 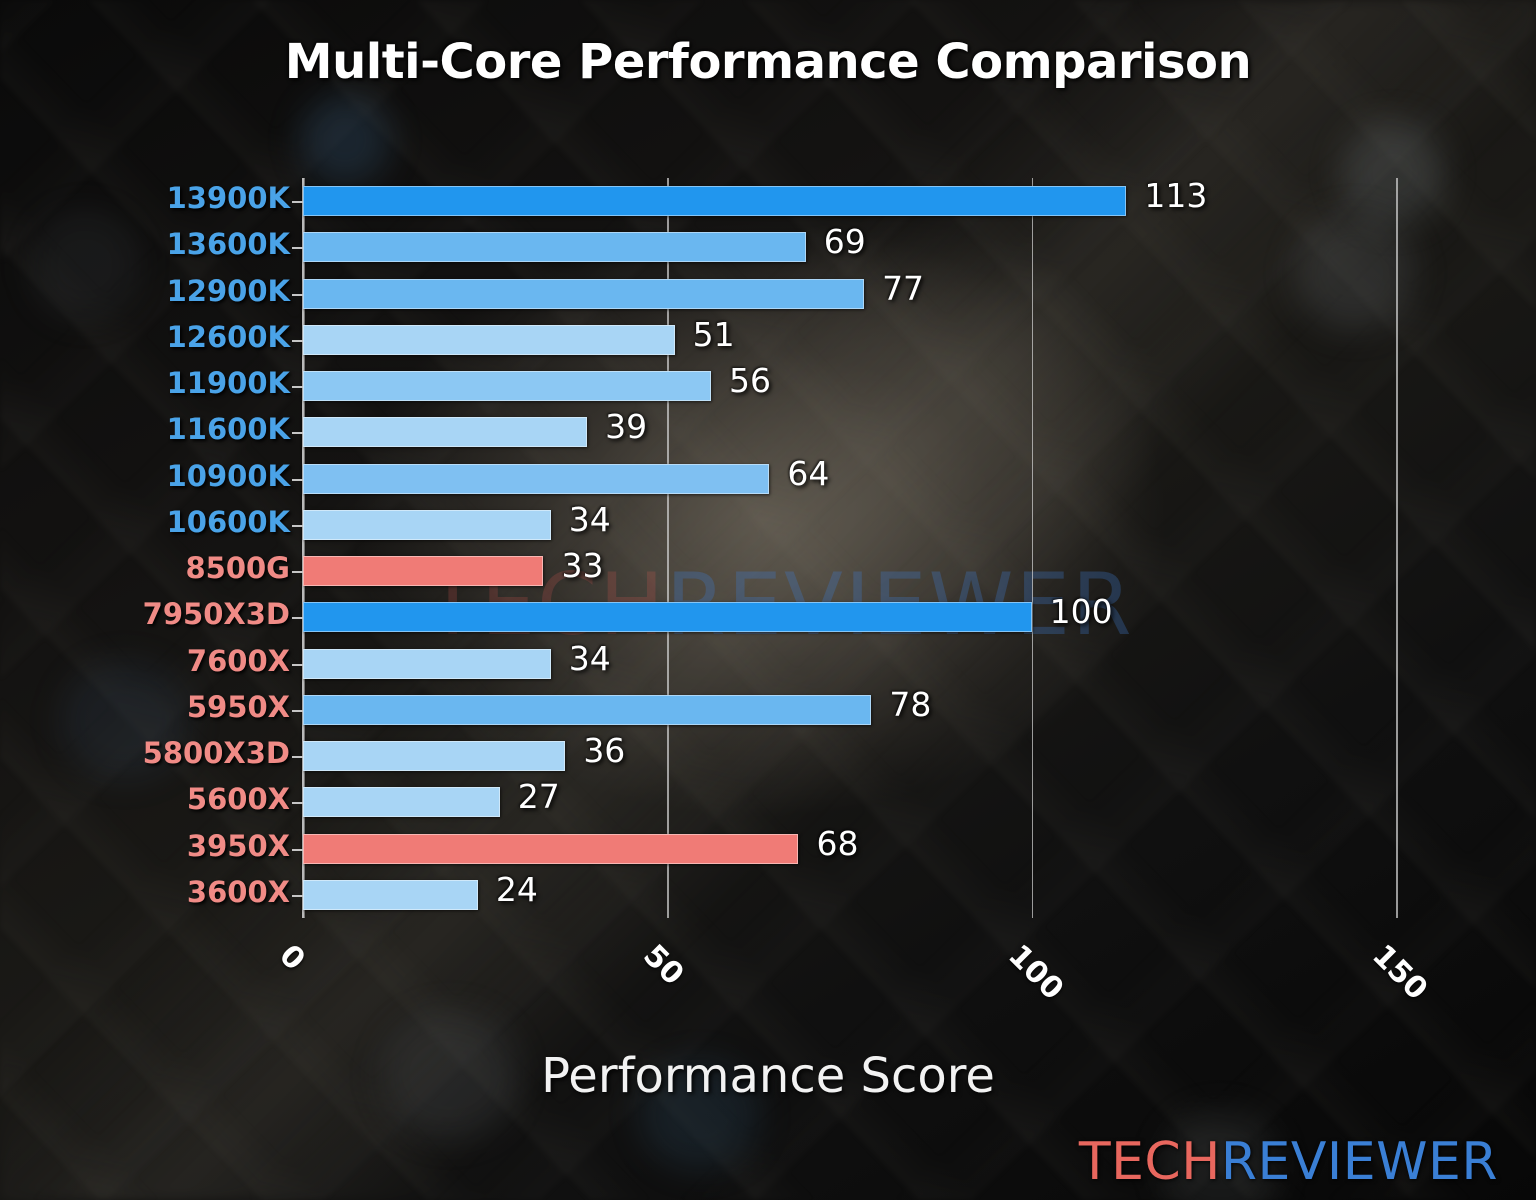 What do you see at coordinates (1400, 973) in the screenshot?
I see `x-tick-label: 150` at bounding box center [1400, 973].